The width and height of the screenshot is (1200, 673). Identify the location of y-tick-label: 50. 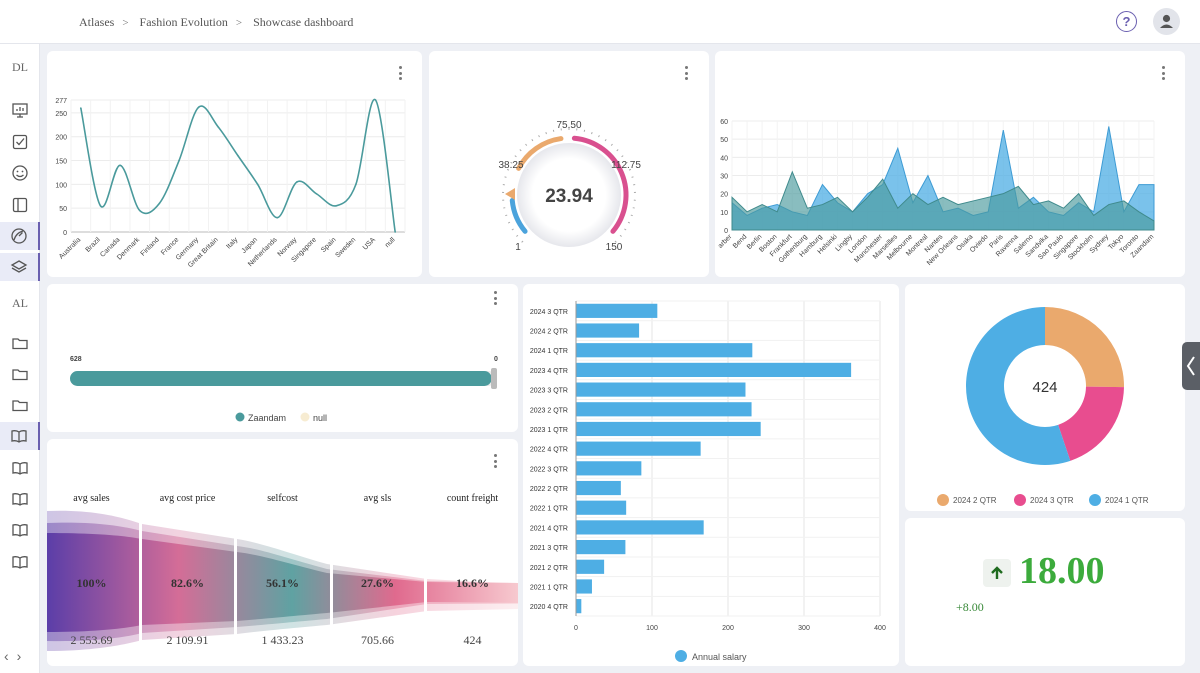
(724, 140).